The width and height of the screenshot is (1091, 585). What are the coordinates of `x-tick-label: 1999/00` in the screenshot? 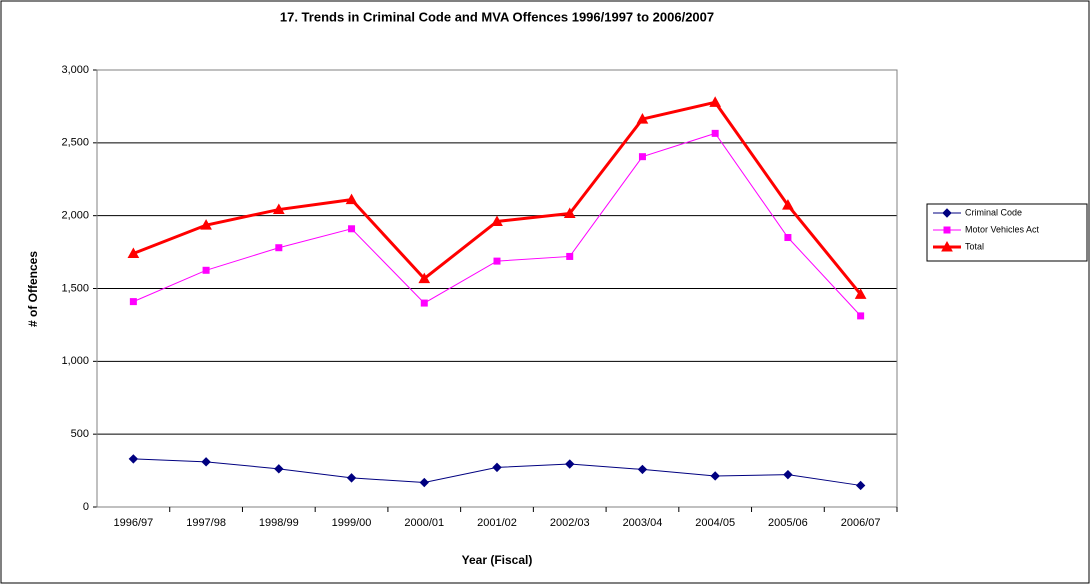 It's located at (352, 523).